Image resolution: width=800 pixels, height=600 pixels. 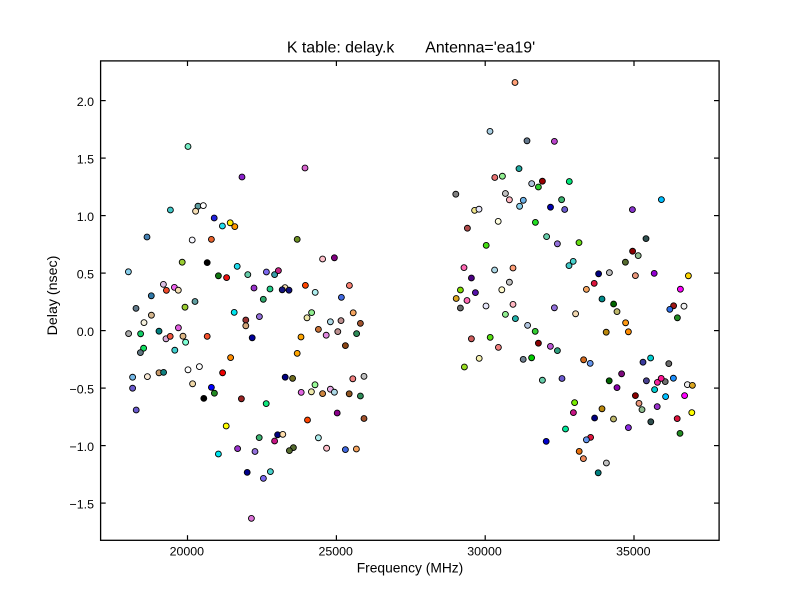 I want to click on svg-text:K table: delay.k Antenna: K table: delay.k Antenna='ea19', so click(x=411, y=47).